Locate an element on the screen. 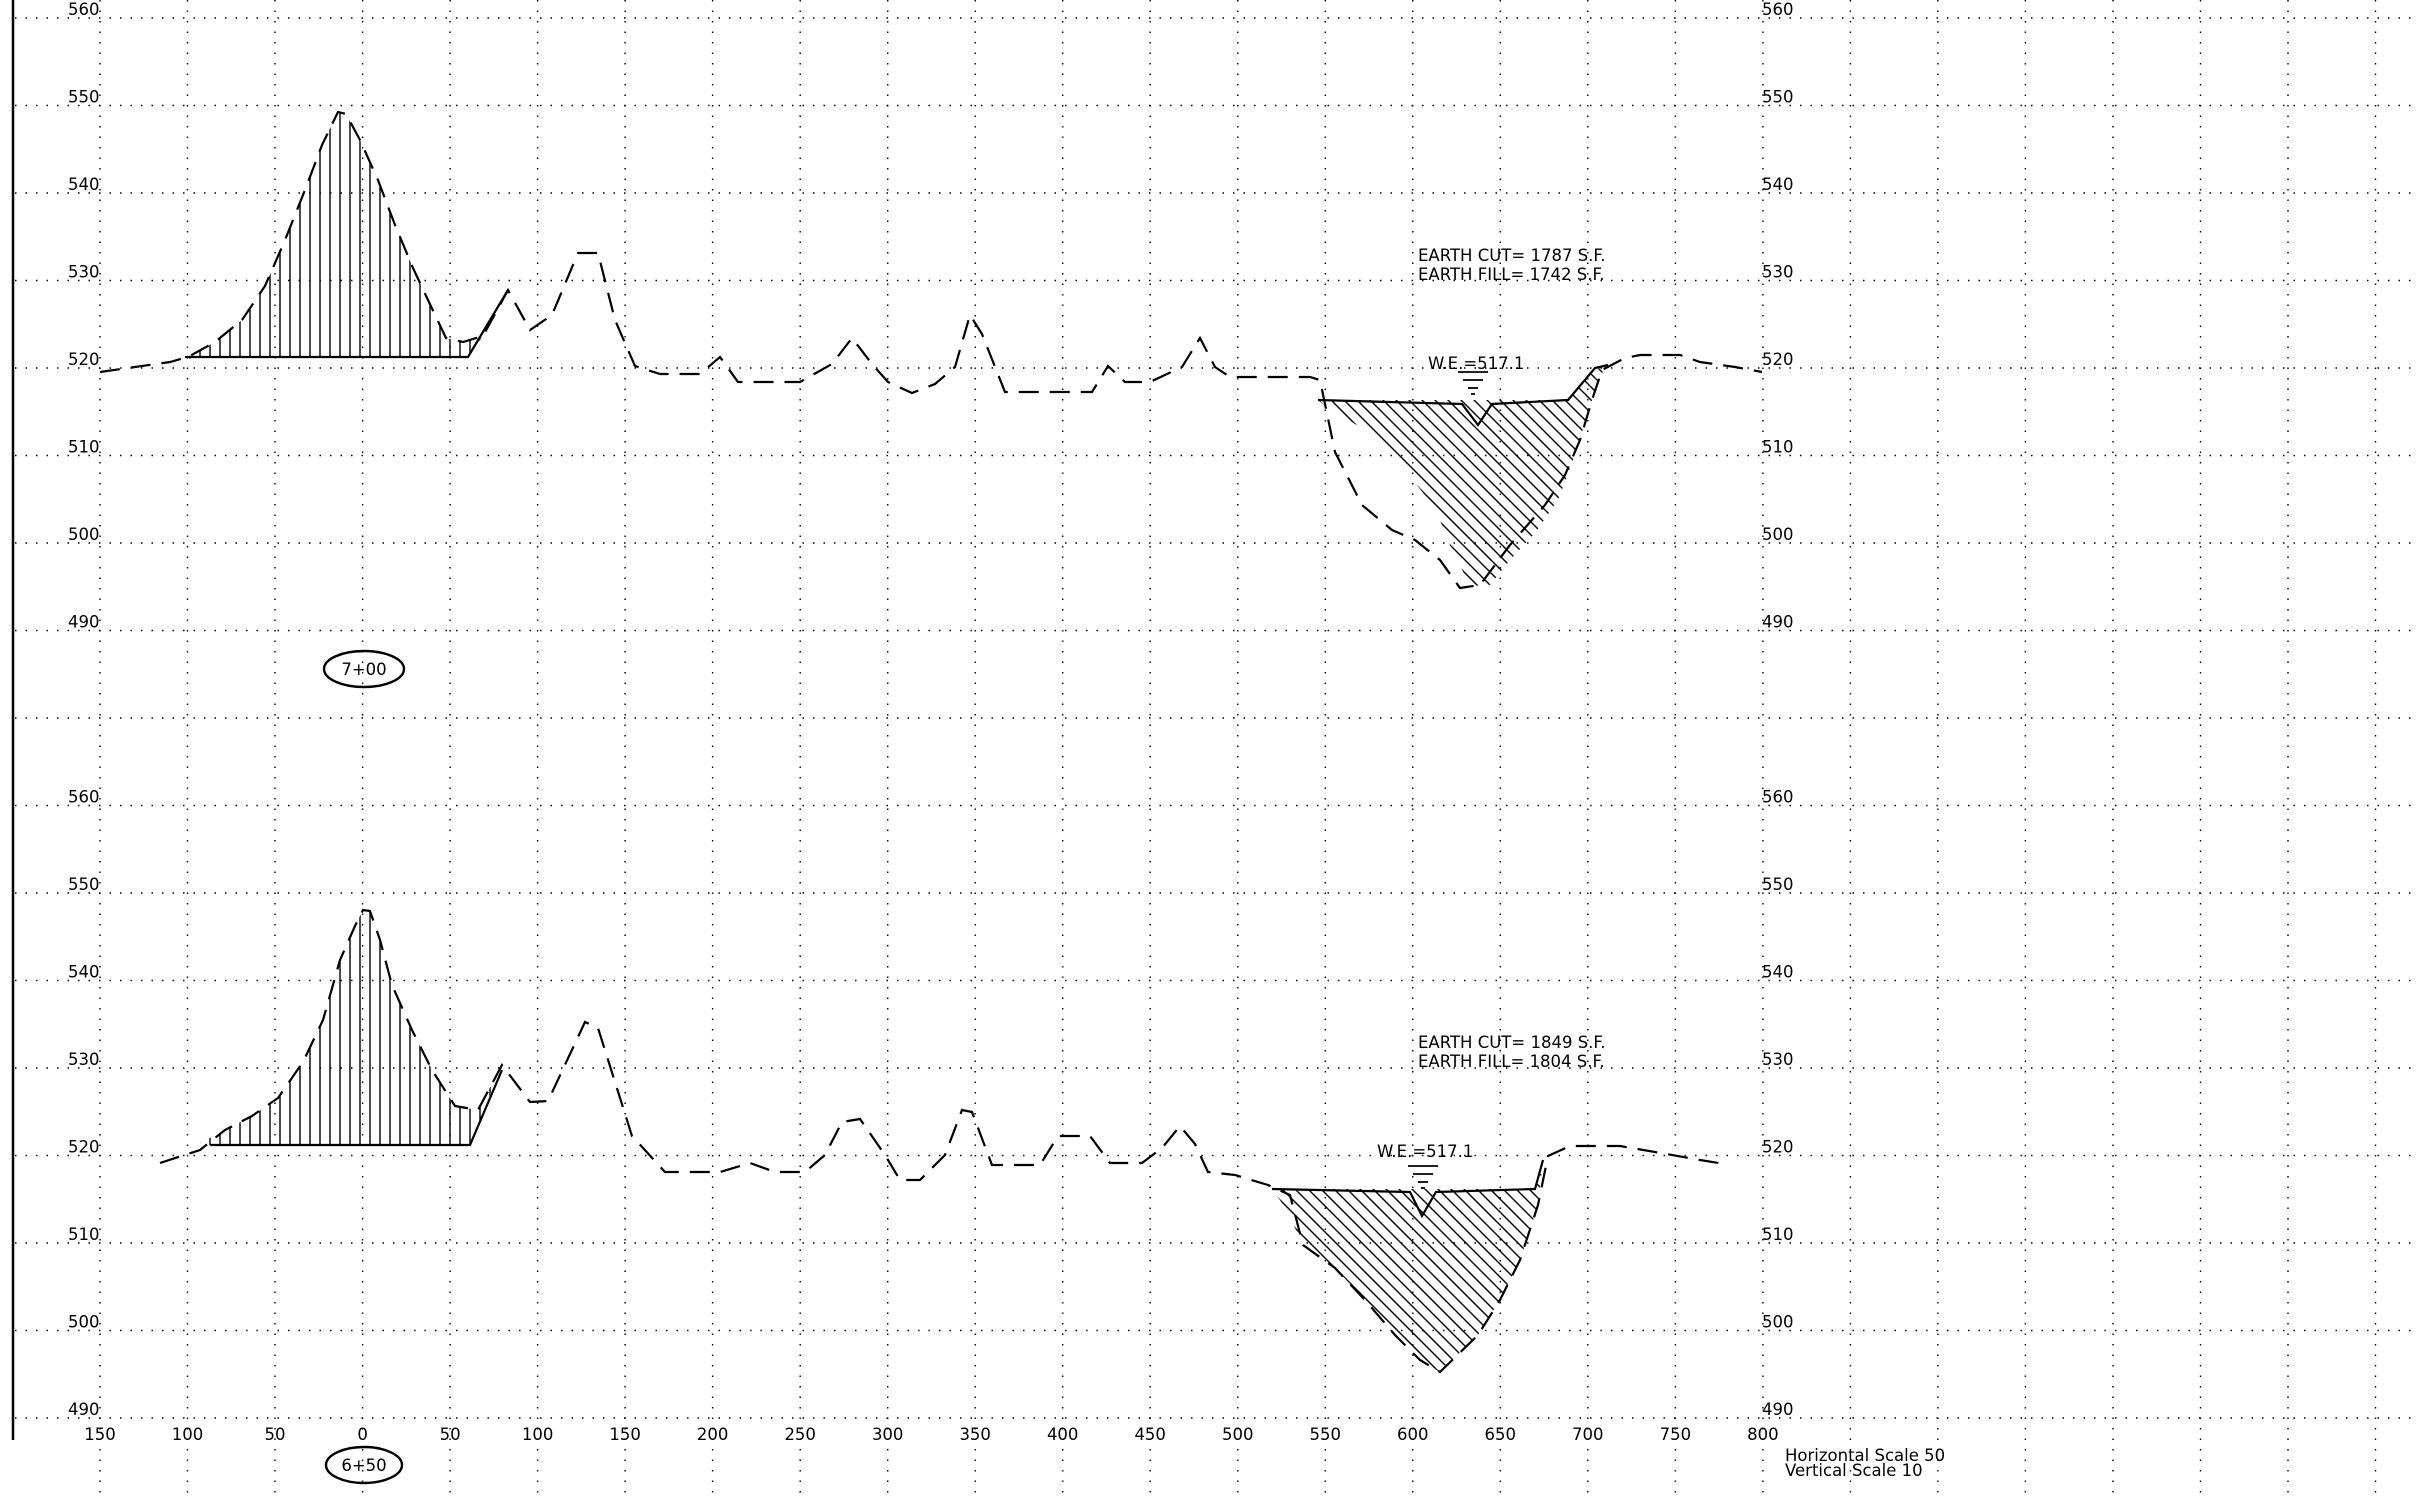 This screenshot has width=2416, height=1500. station-label: 7+00 is located at coordinates (363, 669).